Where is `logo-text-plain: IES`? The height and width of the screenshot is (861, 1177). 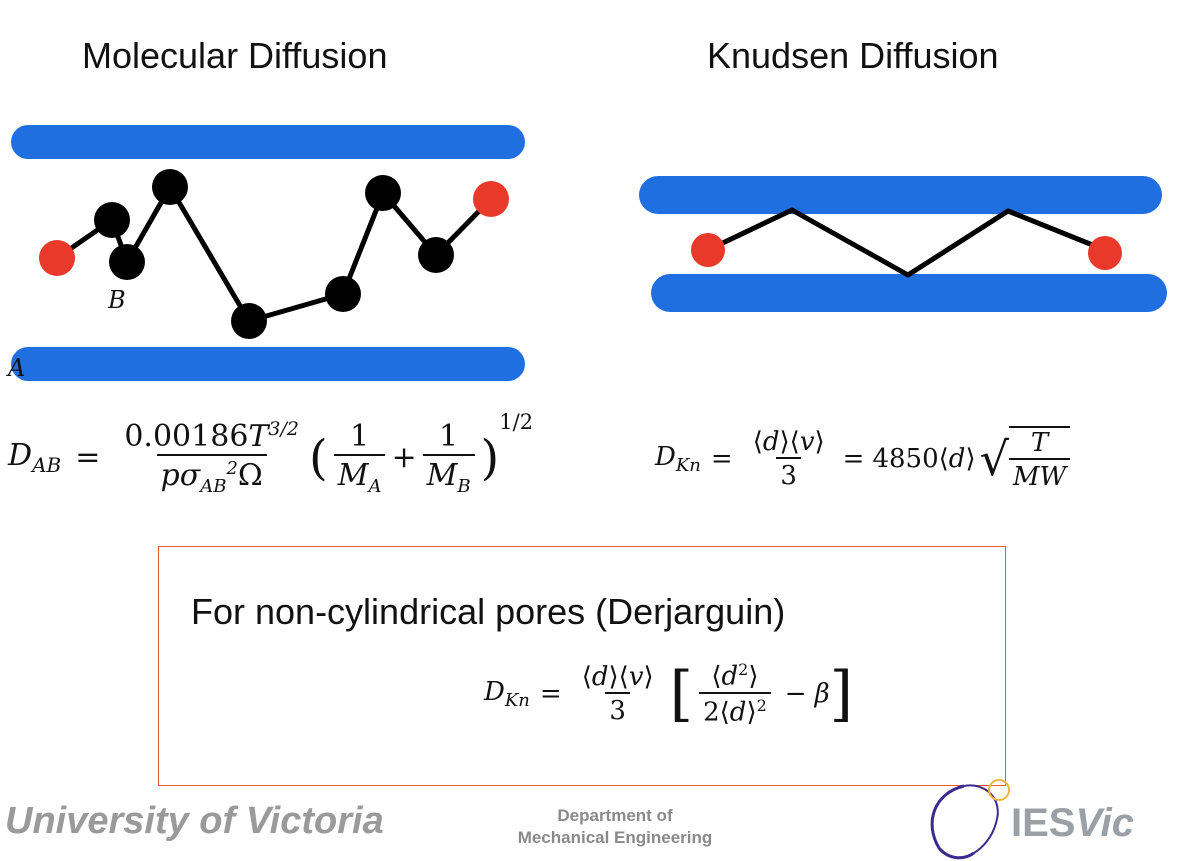
logo-text-plain: IES is located at coordinates (1043, 823).